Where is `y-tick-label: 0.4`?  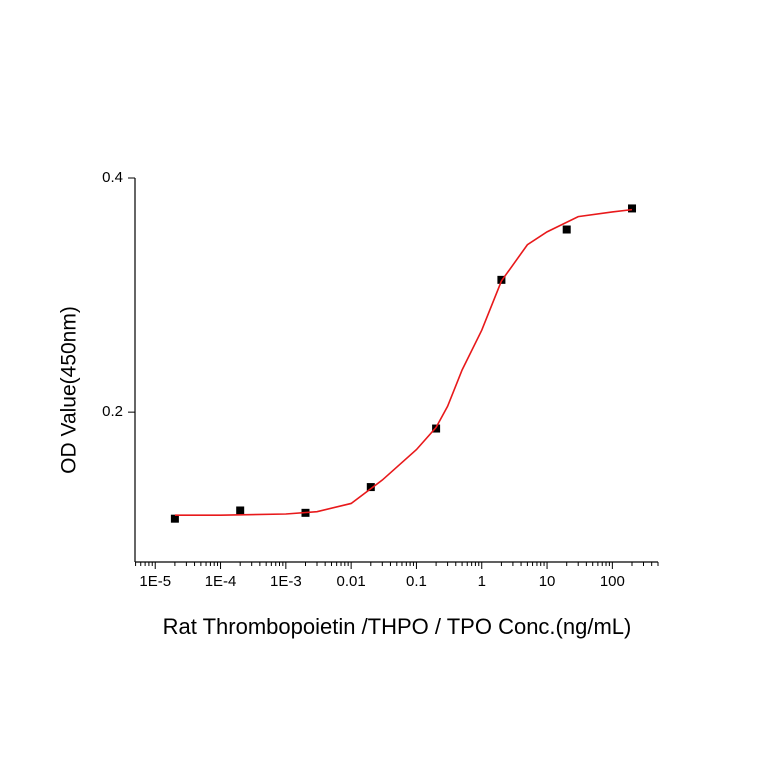
y-tick-label: 0.4 is located at coordinates (112, 177).